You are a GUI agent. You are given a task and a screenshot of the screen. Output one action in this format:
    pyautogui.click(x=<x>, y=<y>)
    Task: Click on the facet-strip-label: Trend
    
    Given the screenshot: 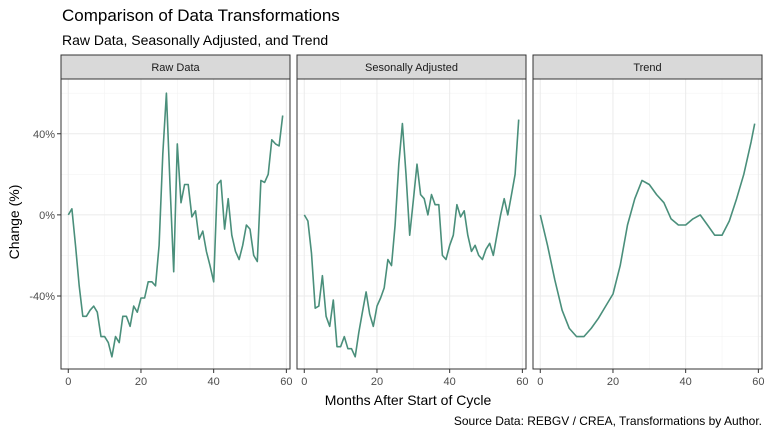 What is the action you would take?
    pyautogui.click(x=647, y=68)
    